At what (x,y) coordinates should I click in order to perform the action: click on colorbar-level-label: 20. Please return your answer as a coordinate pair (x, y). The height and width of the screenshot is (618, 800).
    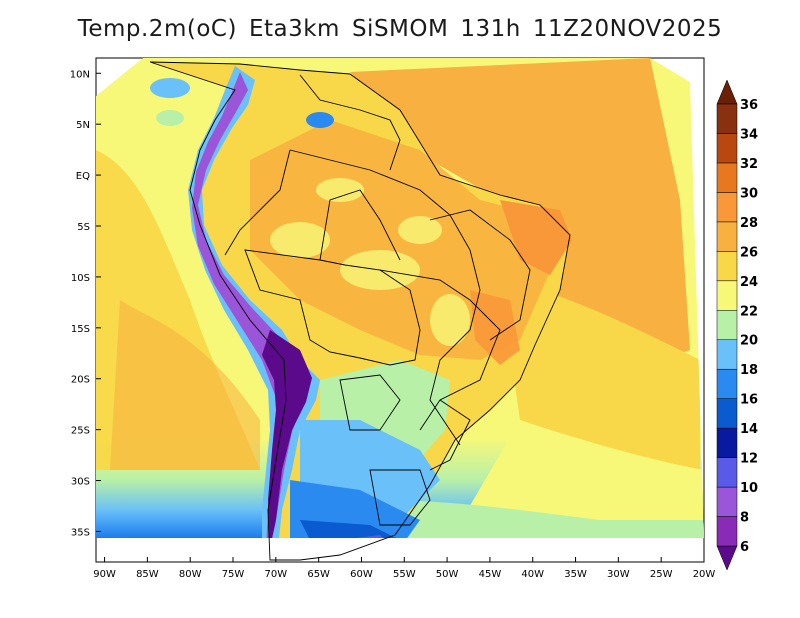
    Looking at the image, I should click on (749, 341).